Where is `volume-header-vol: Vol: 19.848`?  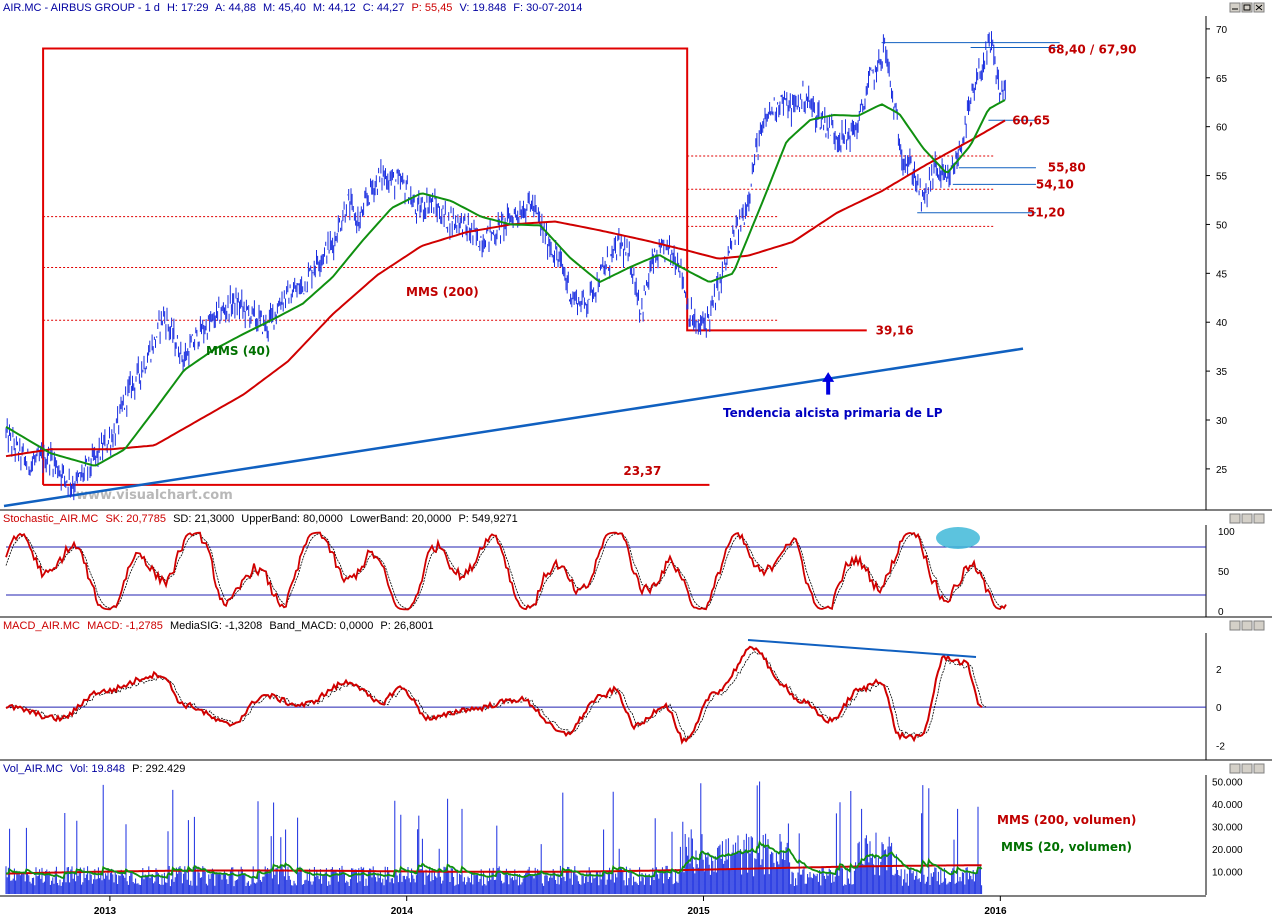 volume-header-vol: Vol: 19.848 is located at coordinates (97, 769).